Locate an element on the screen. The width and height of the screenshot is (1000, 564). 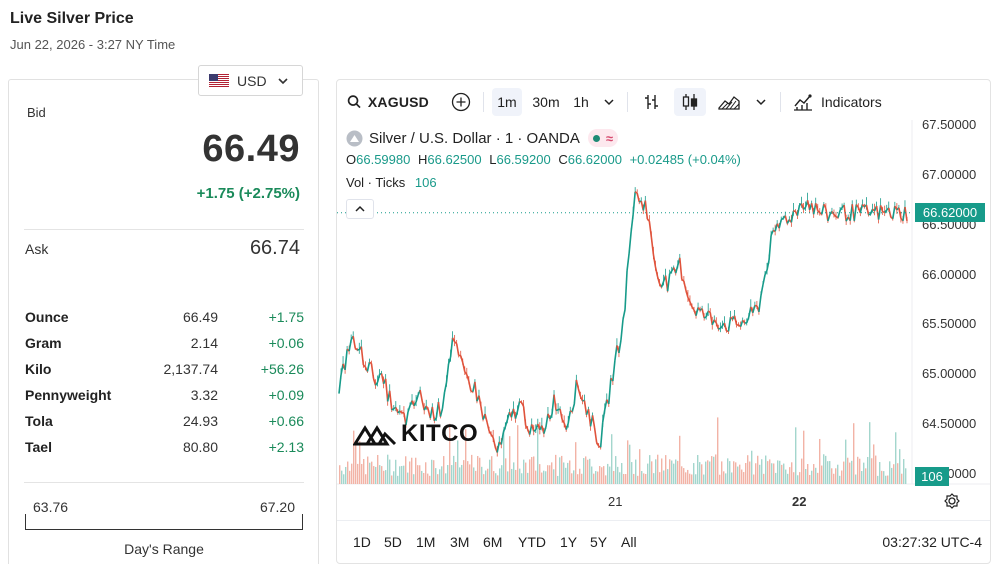
range-1m-button: 1M is located at coordinates (426, 542).